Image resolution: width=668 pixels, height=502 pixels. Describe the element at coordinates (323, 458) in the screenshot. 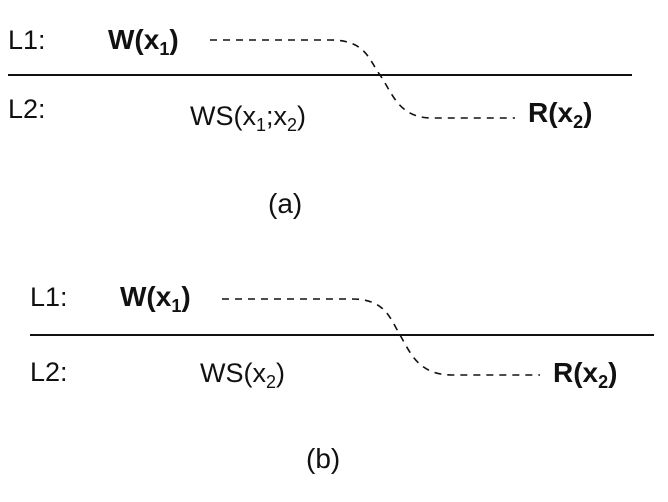

I see `caption-b: (b)` at that location.